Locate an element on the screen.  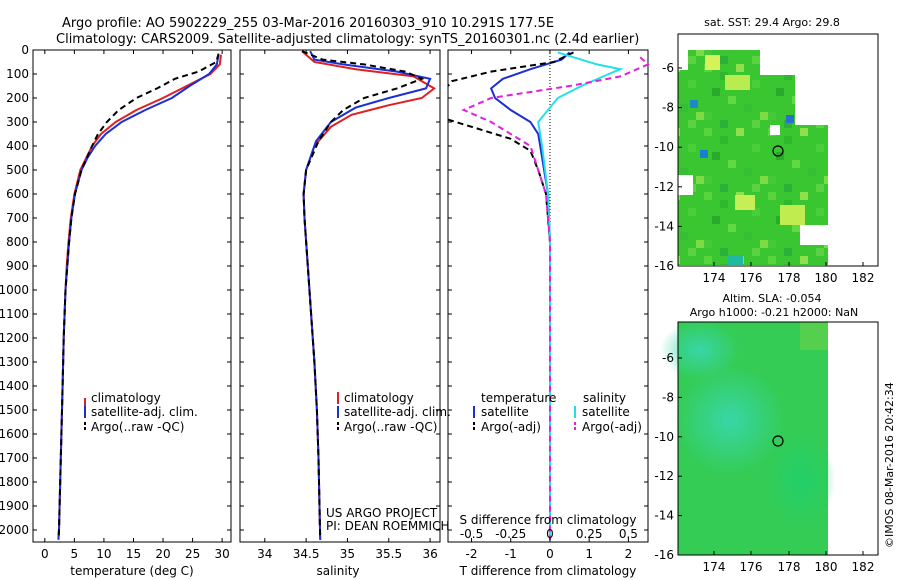
legend-t-argo: Argo(-adj) is located at coordinates (511, 427).